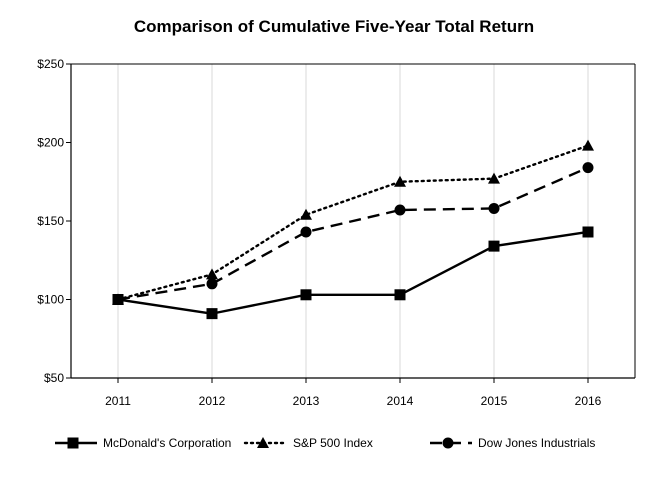 The width and height of the screenshot is (669, 480). Describe the element at coordinates (353, 393) in the screenshot. I see `x-tick-labels: 2011 2012 2013 2014 2015 2016` at that location.